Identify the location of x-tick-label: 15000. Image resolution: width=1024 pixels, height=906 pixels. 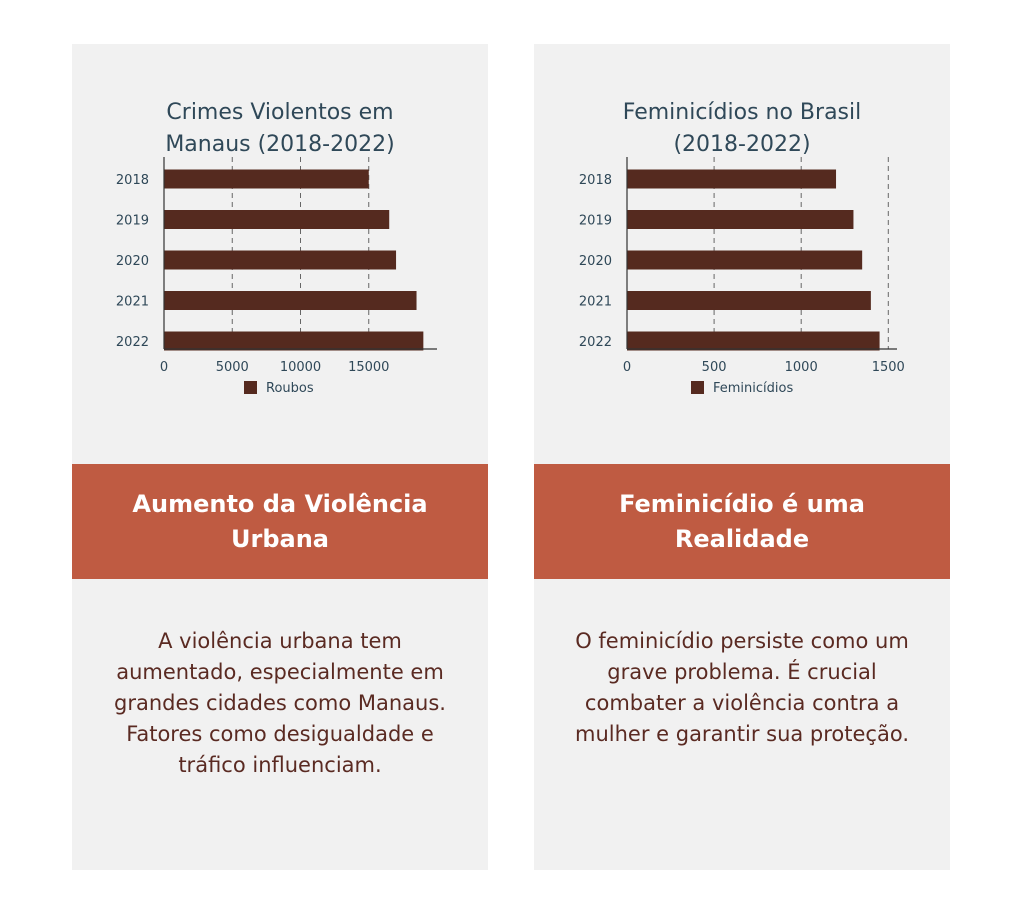
(368, 367).